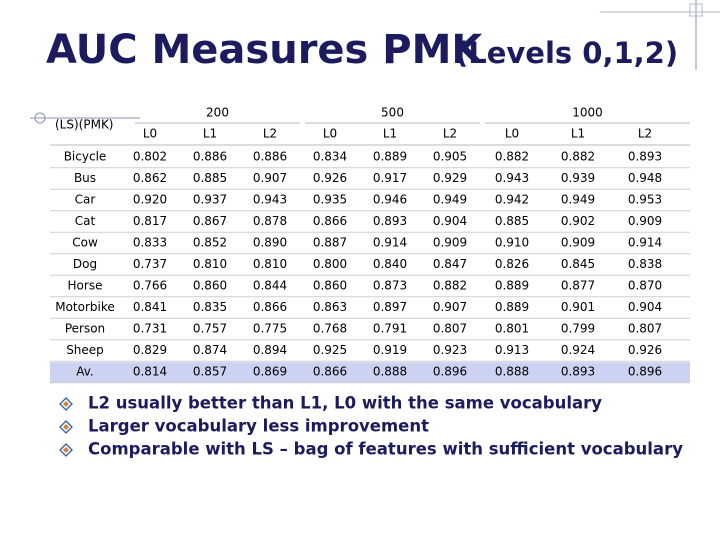  What do you see at coordinates (392, 113) in the screenshot?
I see `group-header: 500` at bounding box center [392, 113].